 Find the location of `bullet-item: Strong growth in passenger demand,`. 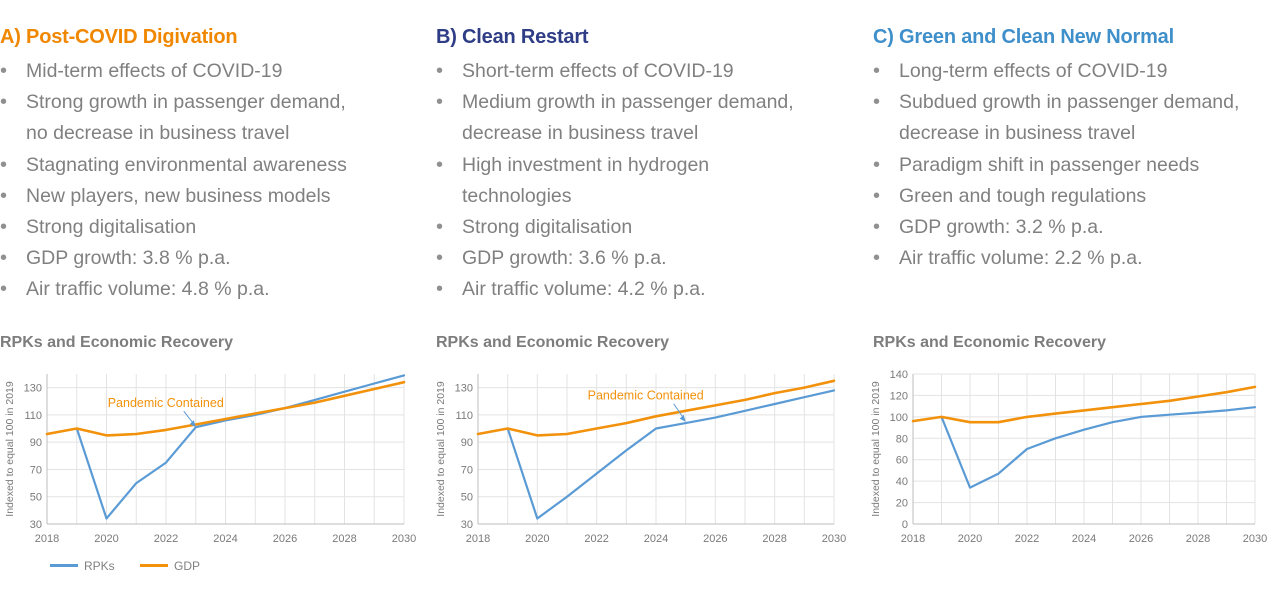

bullet-item: Strong growth in passenger demand, is located at coordinates (173, 102).